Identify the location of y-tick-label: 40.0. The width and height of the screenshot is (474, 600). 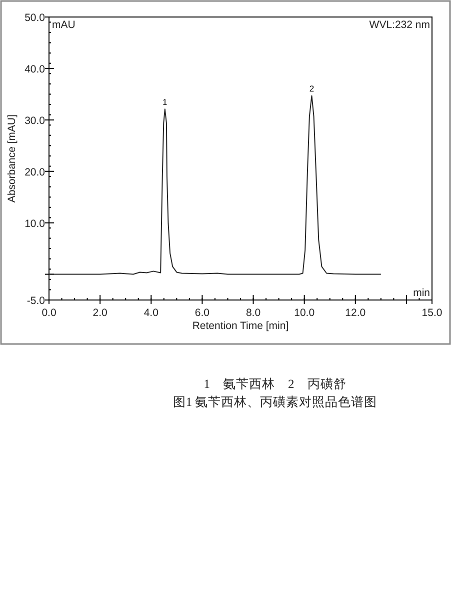
(35, 69).